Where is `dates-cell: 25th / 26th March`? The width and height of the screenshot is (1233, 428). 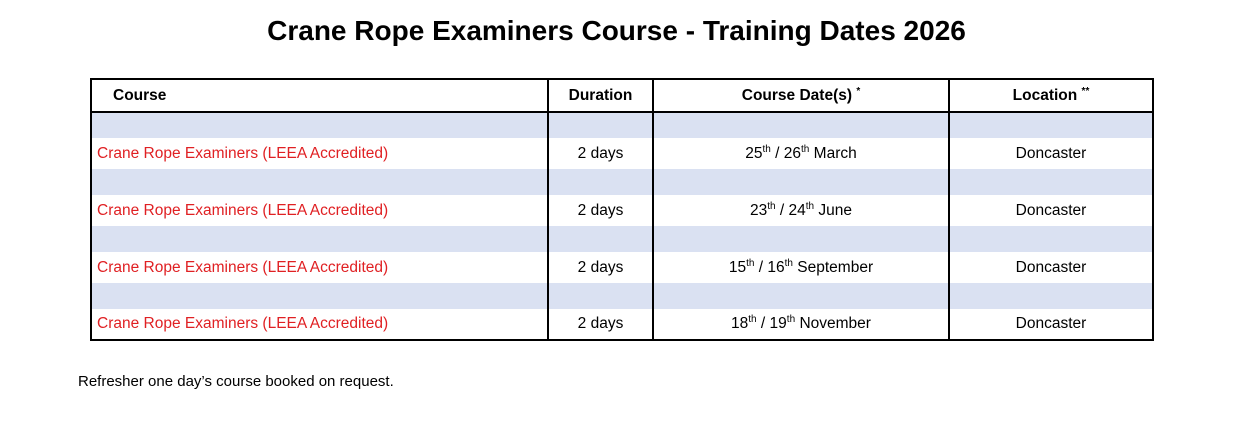
dates-cell: 25th / 26th March is located at coordinates (801, 153).